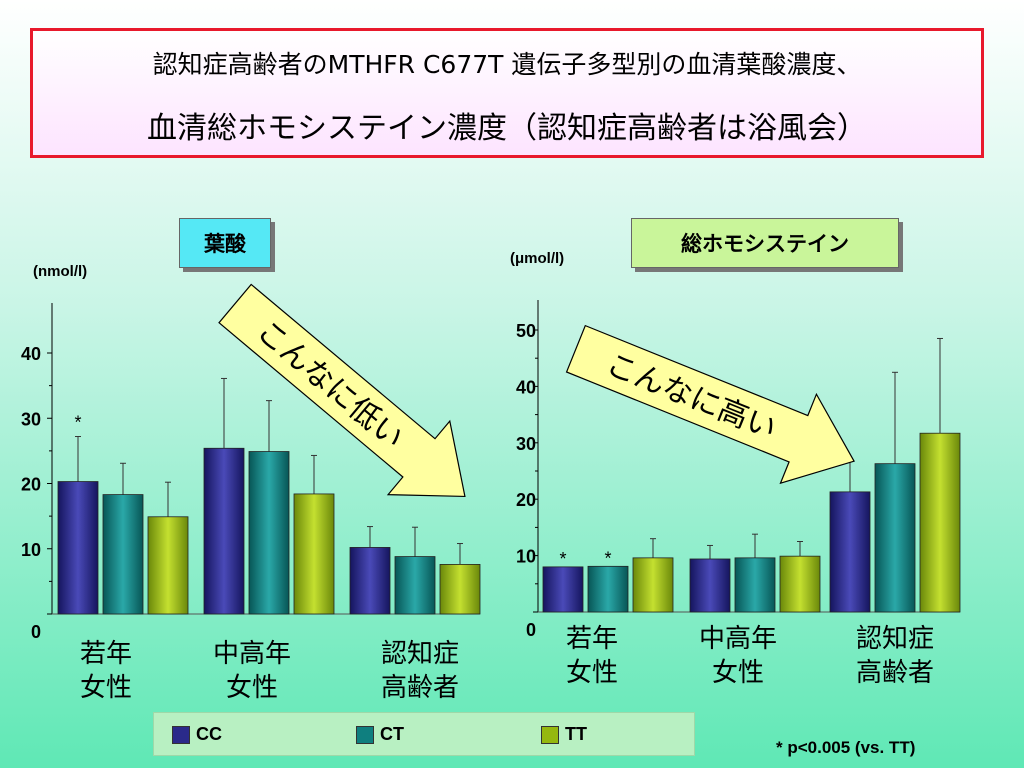 This screenshot has width=1024, height=768. I want to click on y-tick-label-0-4: 40, so click(31, 354).